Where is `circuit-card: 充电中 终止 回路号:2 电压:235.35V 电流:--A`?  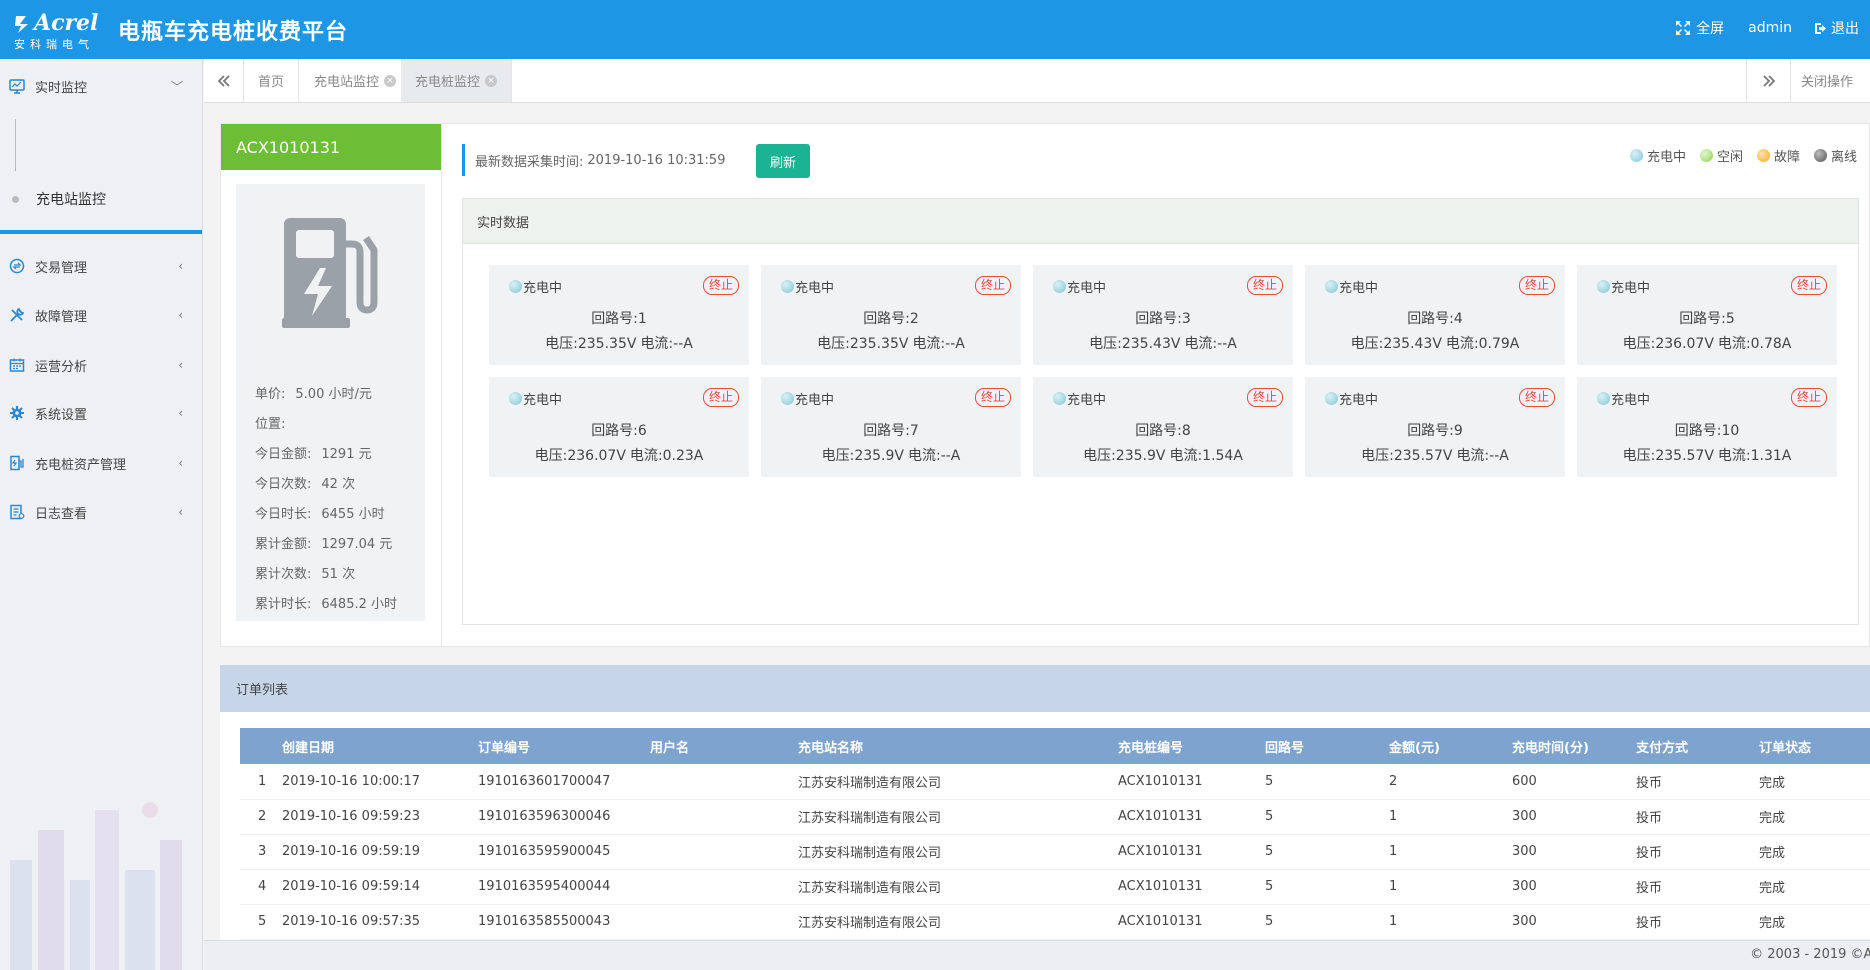 circuit-card: 充电中 终止 回路号:2 电压:235.35V 电流:--A is located at coordinates (891, 315).